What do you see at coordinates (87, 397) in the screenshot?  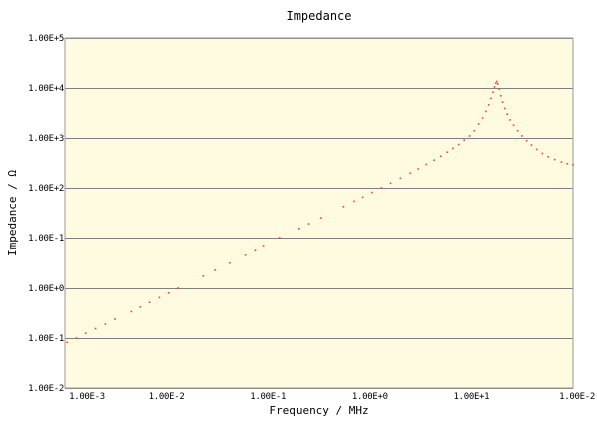 I see `x-tick-label: 1.00E-3` at bounding box center [87, 397].